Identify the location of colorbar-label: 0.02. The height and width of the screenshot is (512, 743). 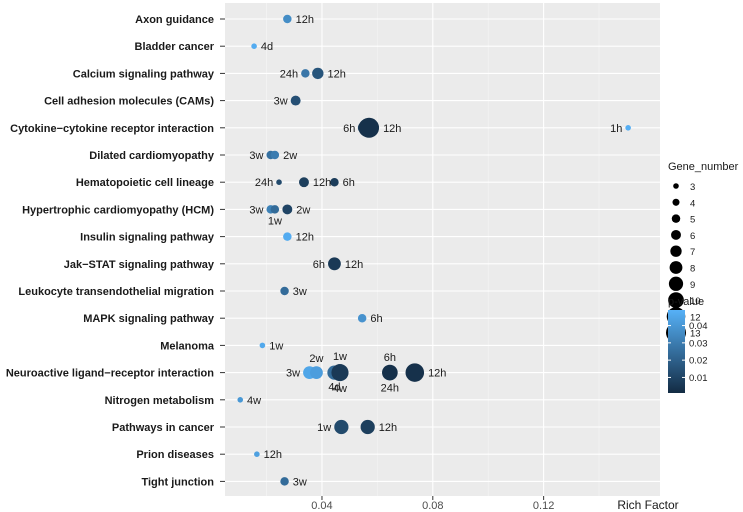
(698, 361).